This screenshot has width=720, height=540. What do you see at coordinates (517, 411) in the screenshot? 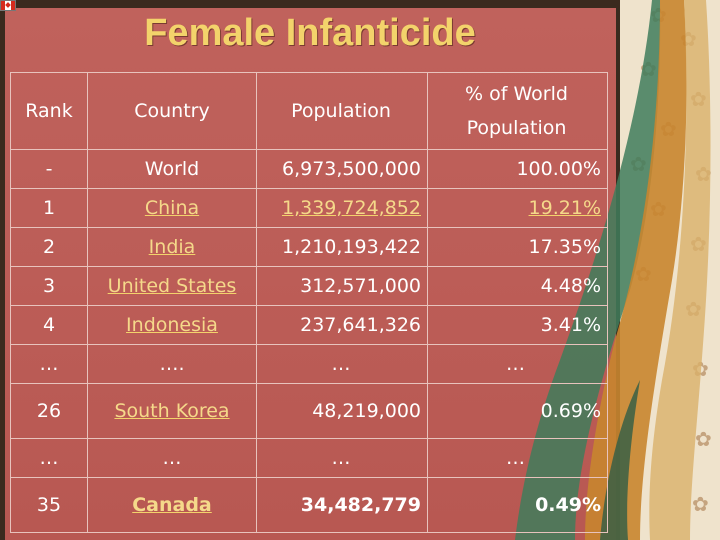
I see `cell-percent: 0.69%` at bounding box center [517, 411].